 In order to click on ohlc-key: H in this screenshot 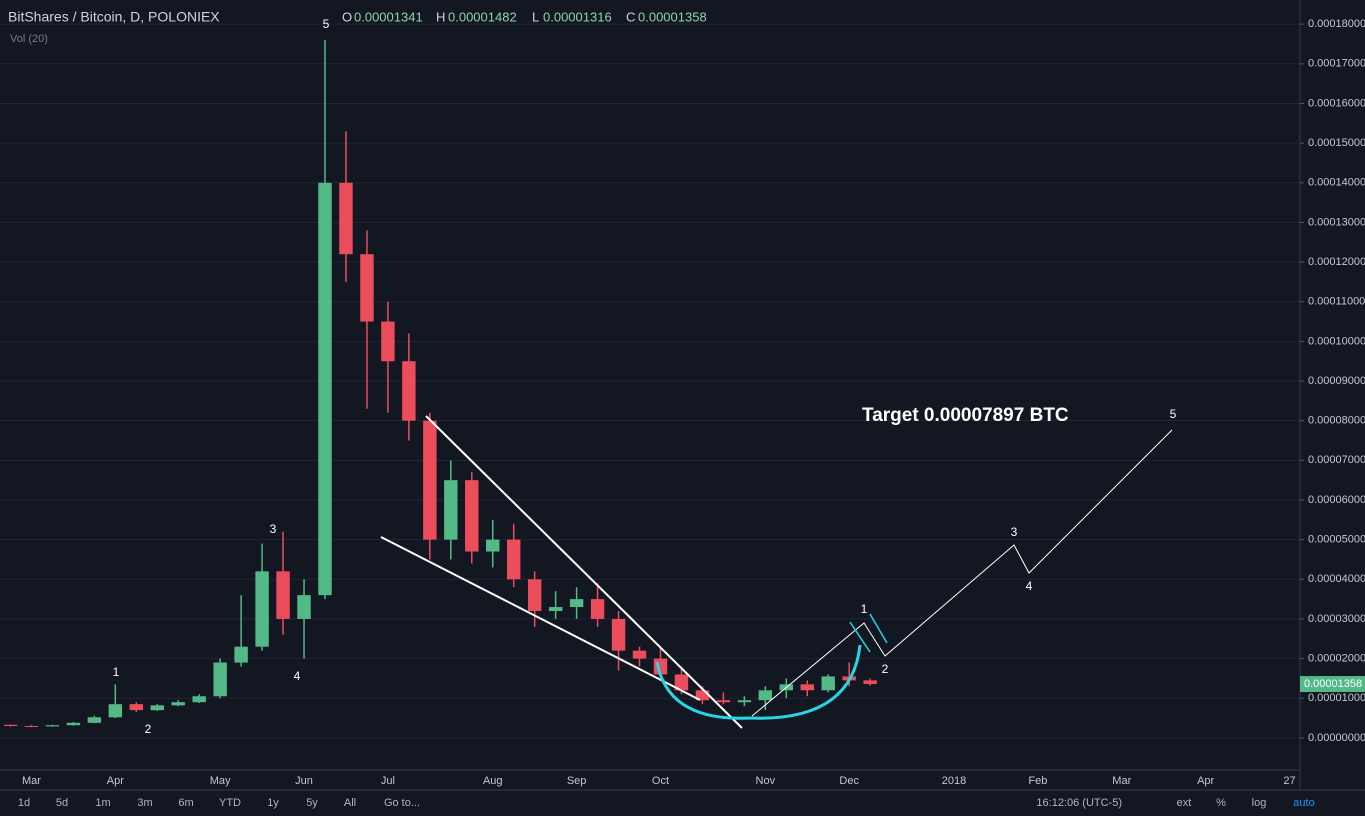, I will do `click(440, 16)`.